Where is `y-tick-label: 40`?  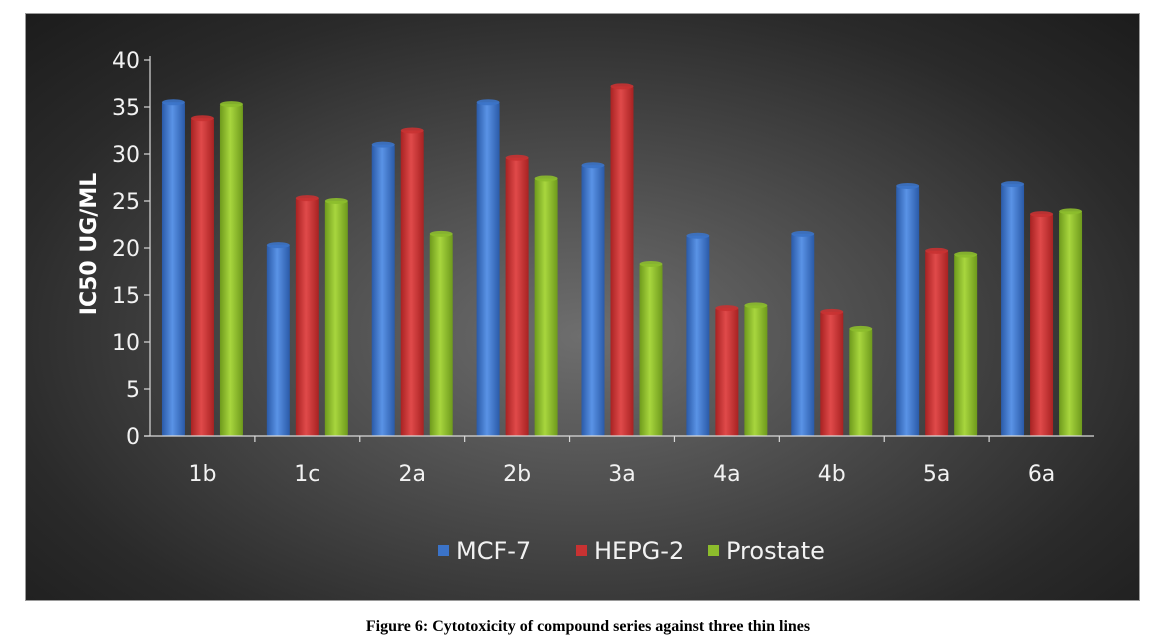 y-tick-label: 40 is located at coordinates (126, 61).